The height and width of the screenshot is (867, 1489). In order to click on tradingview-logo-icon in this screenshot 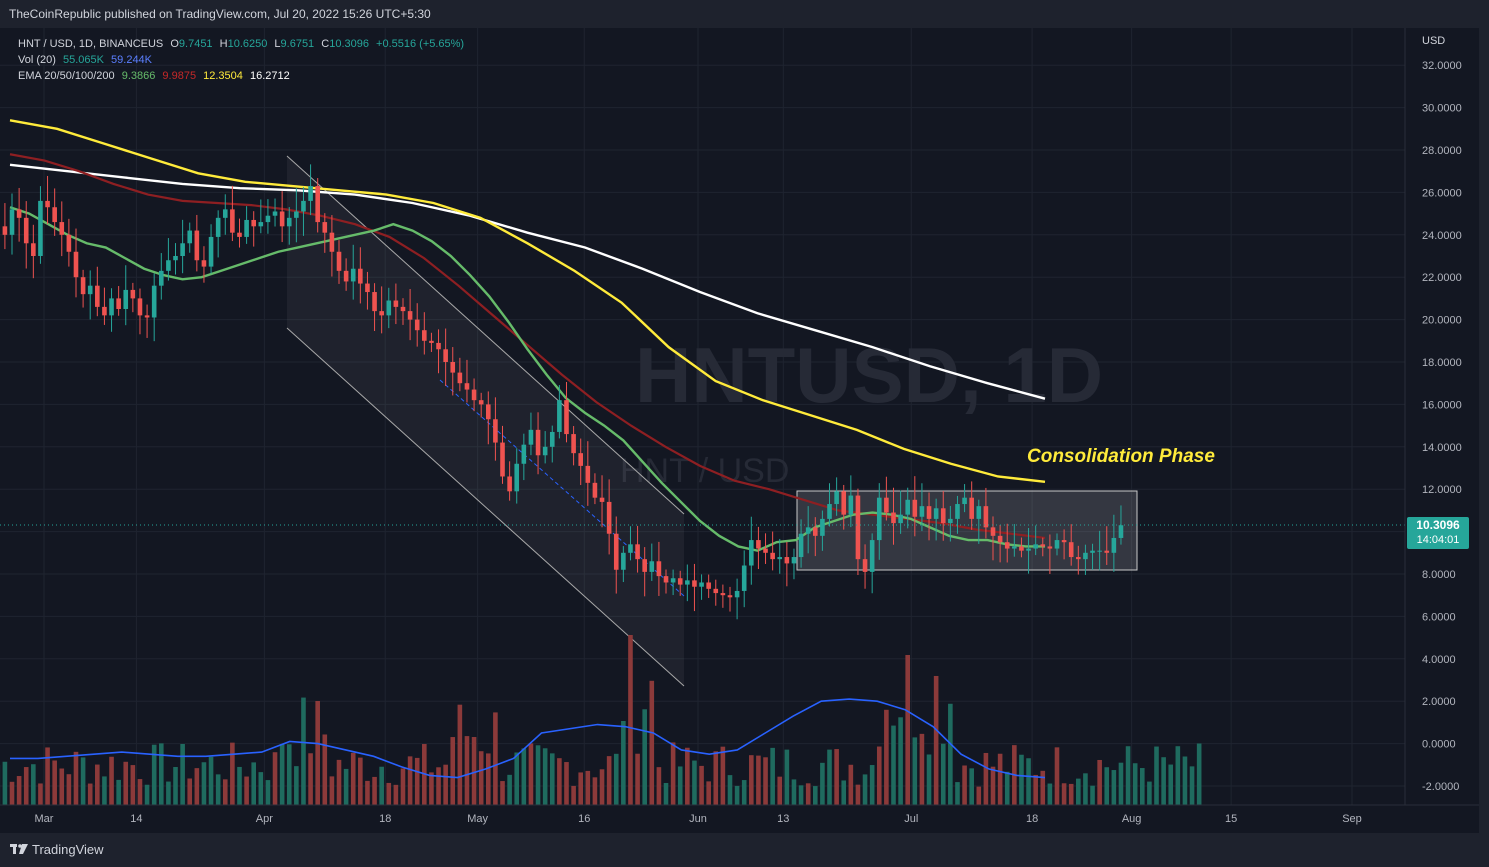, I will do `click(19, 848)`.